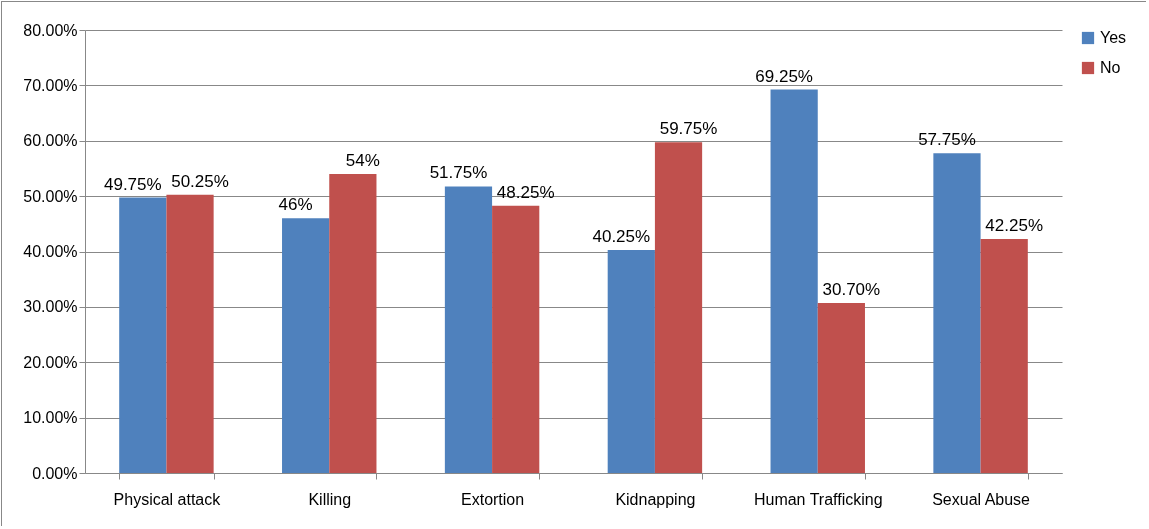 The height and width of the screenshot is (529, 1149). I want to click on y-tick-label: 0.00%, so click(55, 473).